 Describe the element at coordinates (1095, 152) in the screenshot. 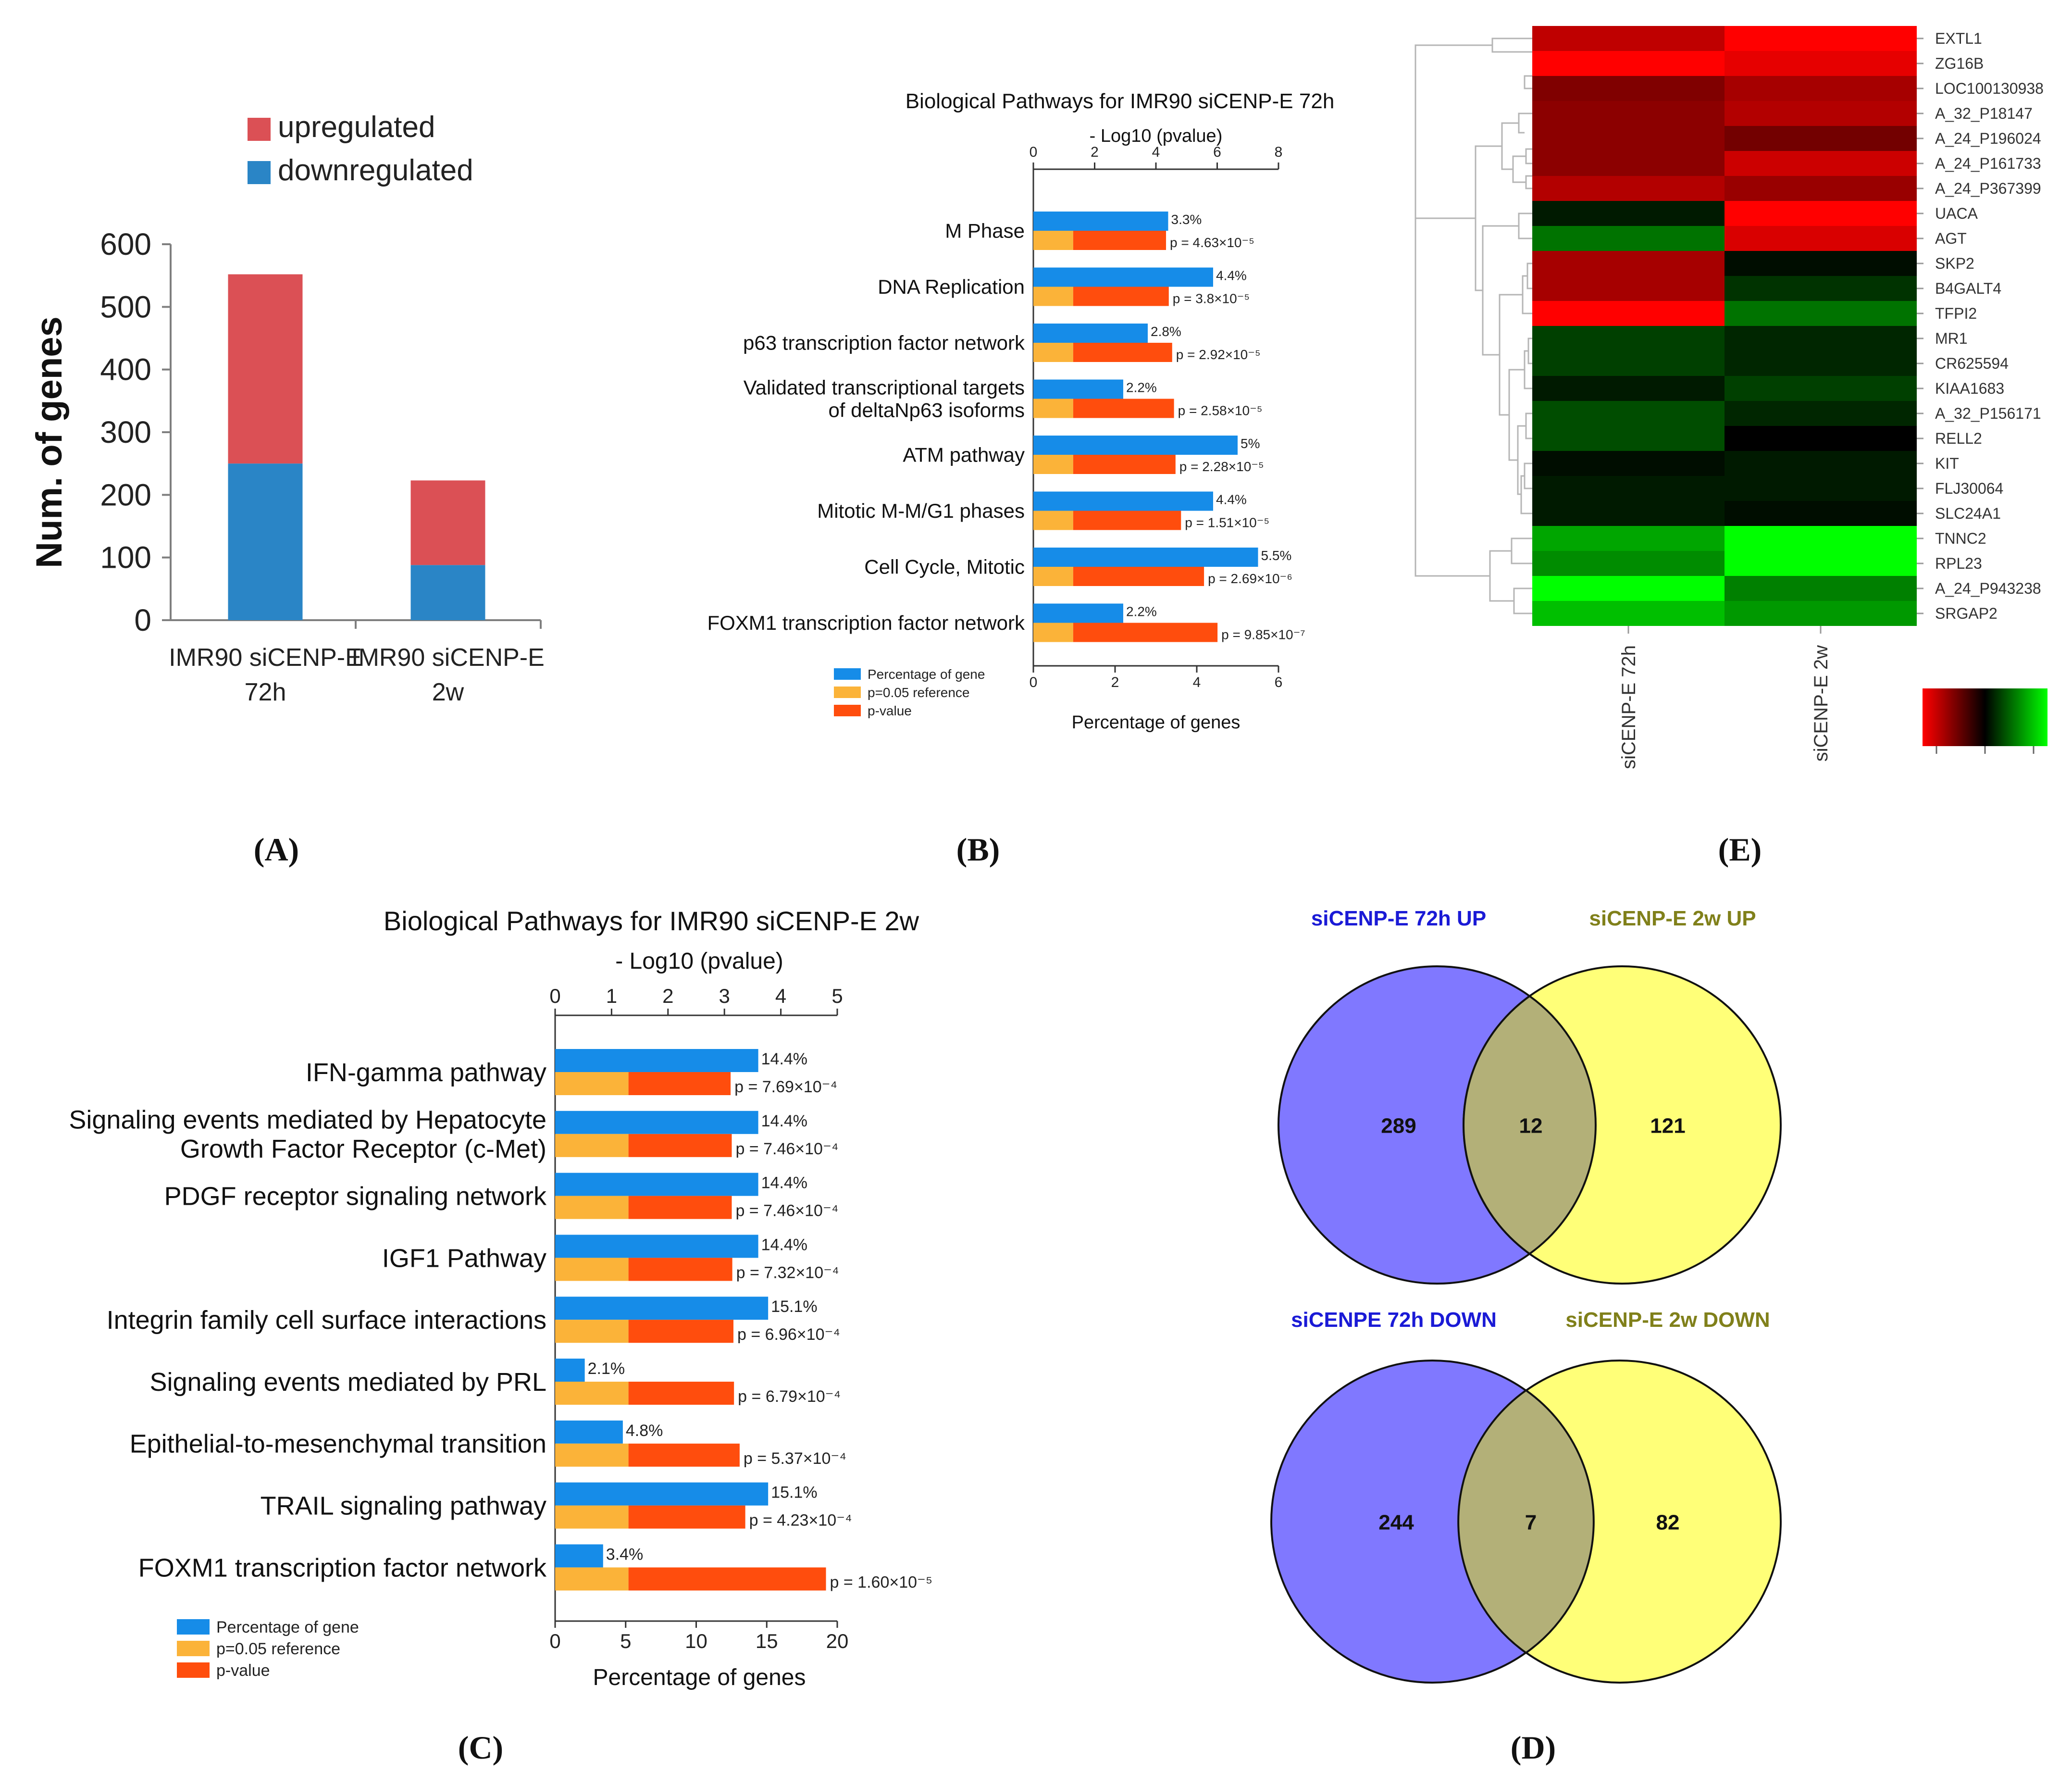

I see `top-tick-label: 2` at that location.